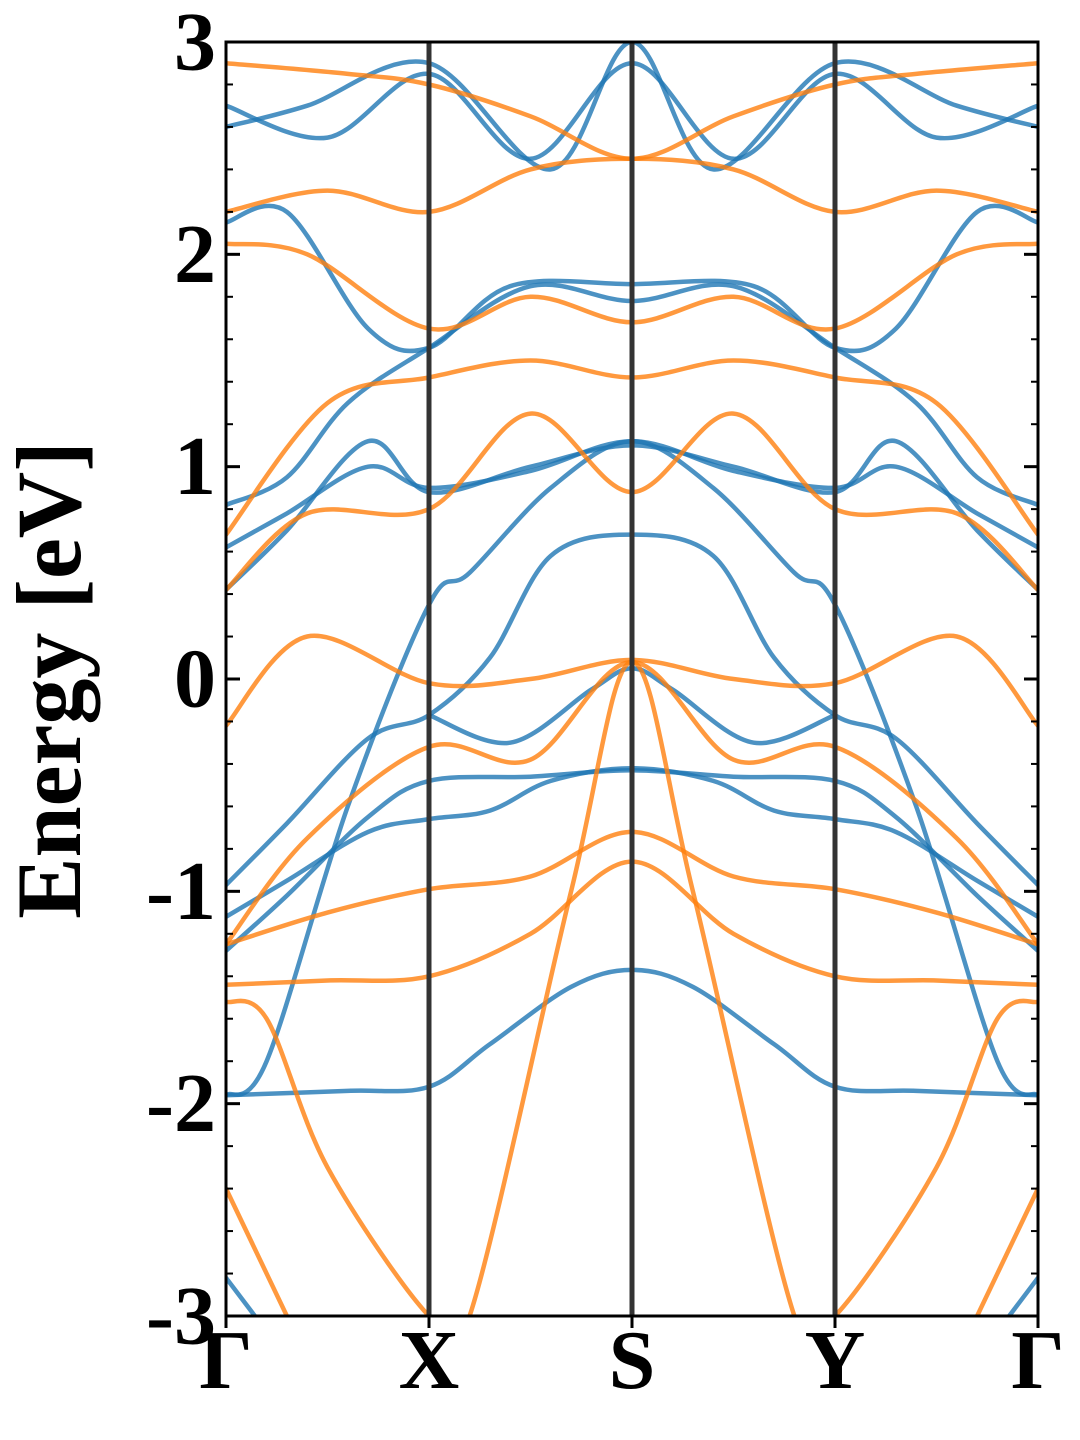 This screenshot has width=1080, height=1440. Describe the element at coordinates (50, 680) in the screenshot. I see `y-axis-title: Energy [eV]` at that location.